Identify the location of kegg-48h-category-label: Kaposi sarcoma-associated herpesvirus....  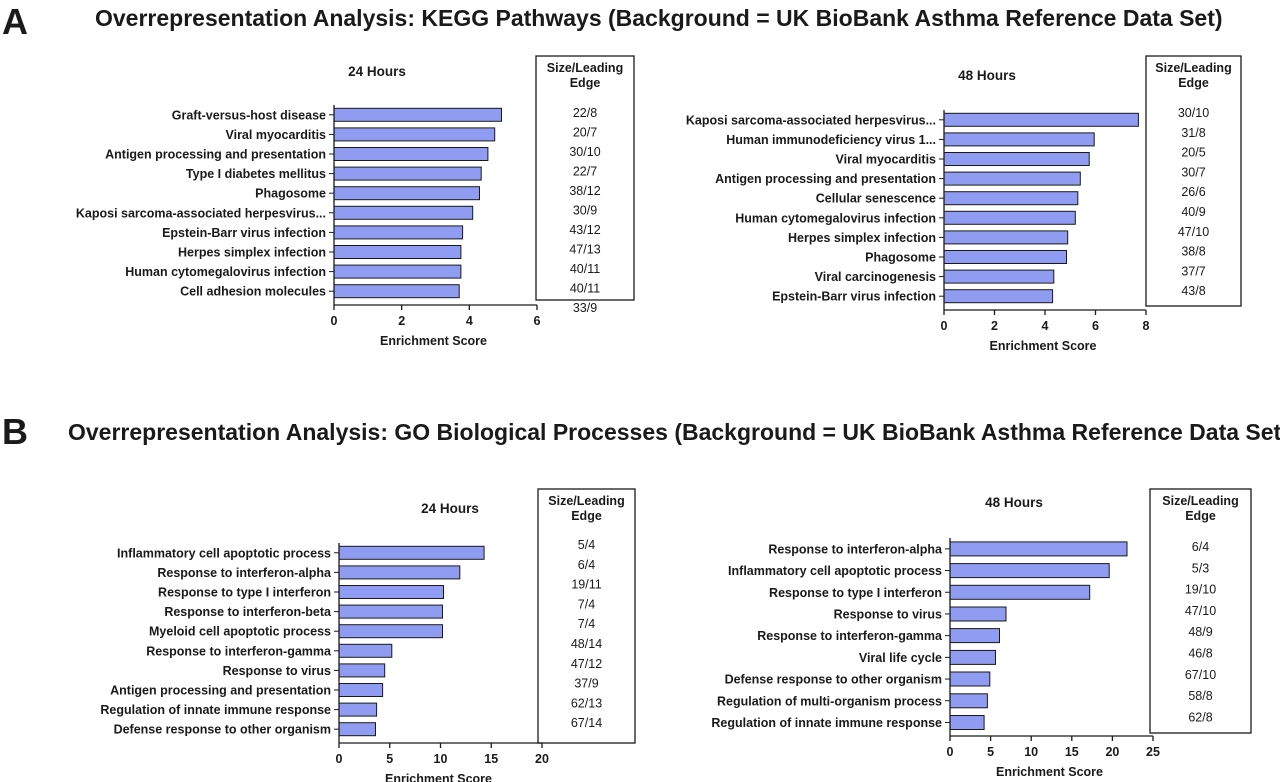
(811, 120).